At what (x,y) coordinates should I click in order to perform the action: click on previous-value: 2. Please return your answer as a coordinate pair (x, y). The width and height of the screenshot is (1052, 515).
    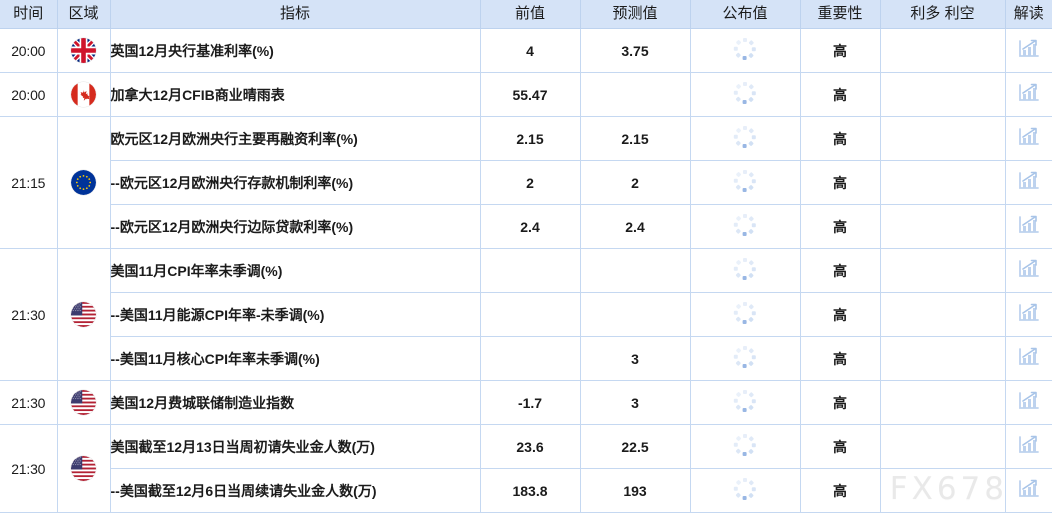
    Looking at the image, I should click on (530, 182).